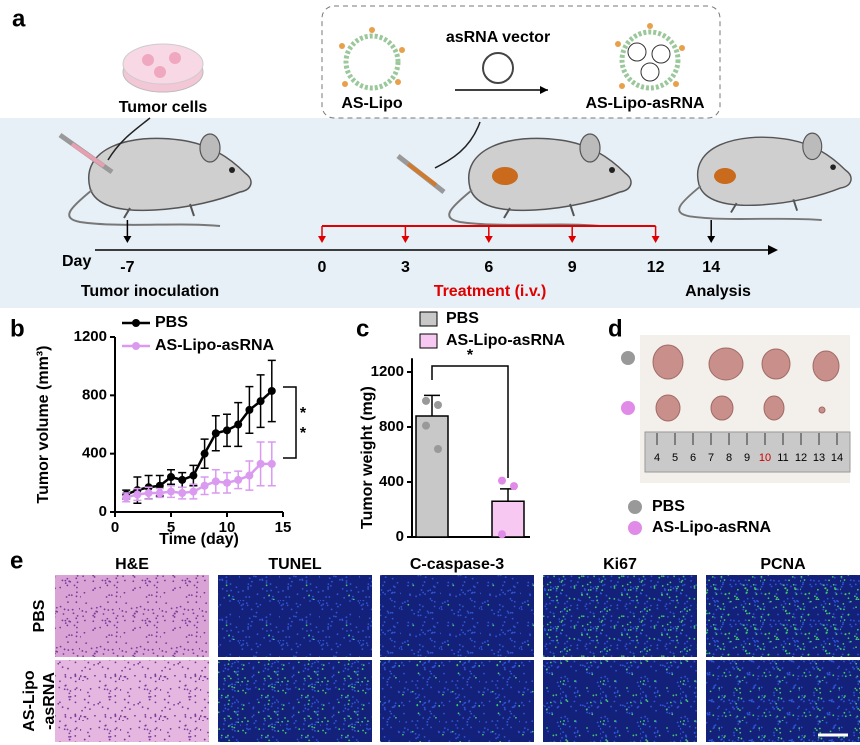  What do you see at coordinates (432, 476) in the screenshot?
I see `bar` at bounding box center [432, 476].